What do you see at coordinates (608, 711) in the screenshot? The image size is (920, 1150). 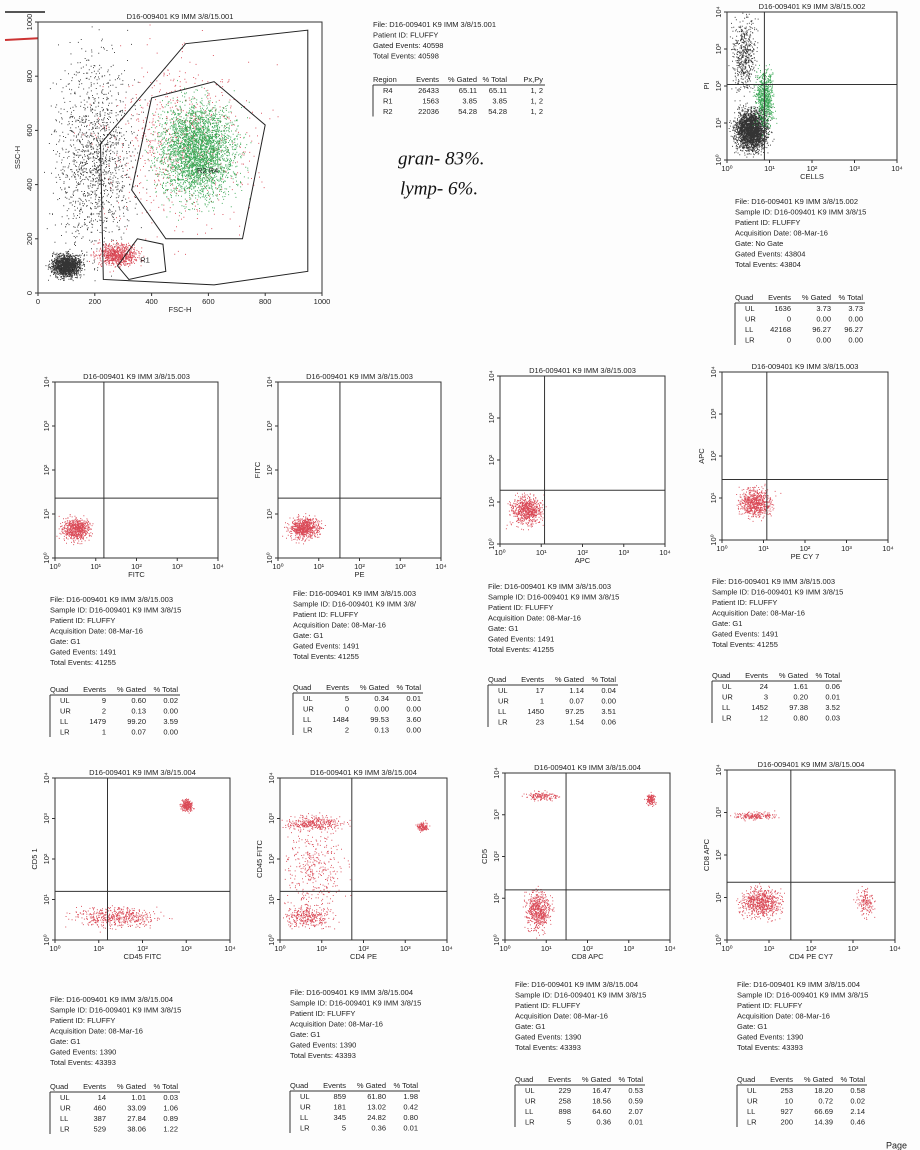 I see `table-cell: 3.51` at bounding box center [608, 711].